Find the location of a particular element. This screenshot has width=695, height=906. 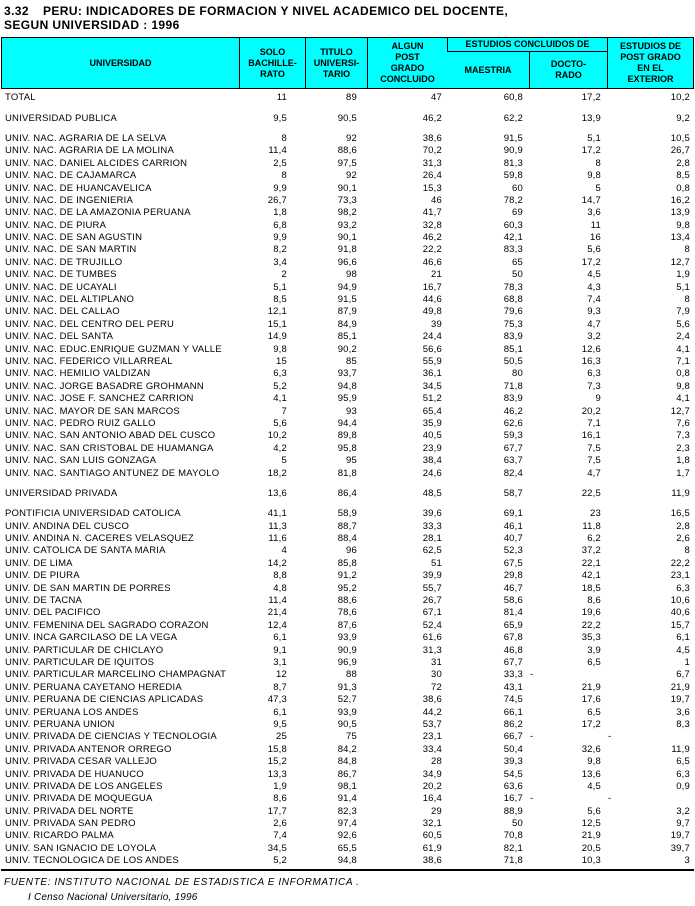

maestria-cell: 46,1 is located at coordinates (513, 526).